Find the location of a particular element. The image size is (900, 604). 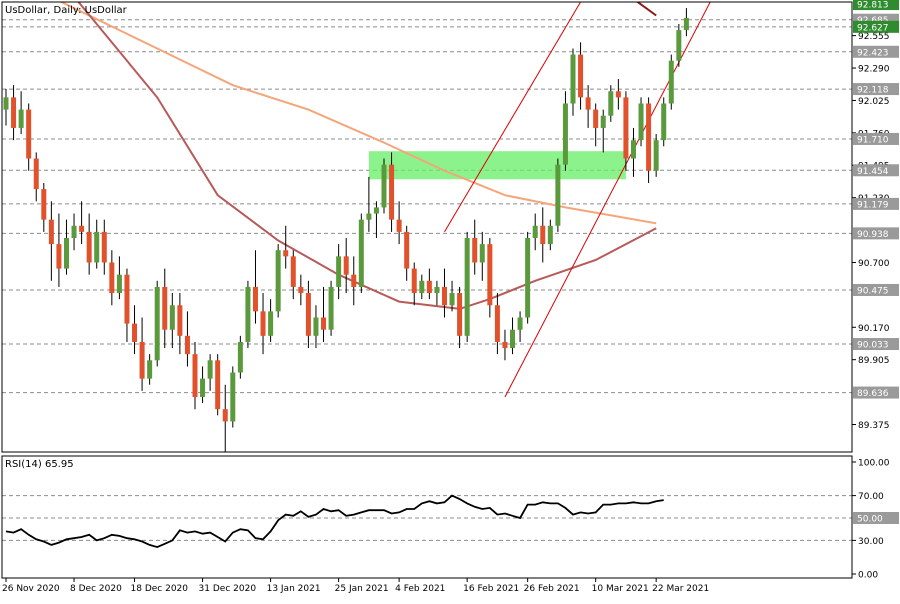

price-tick-label: 92.290 is located at coordinates (874, 70).